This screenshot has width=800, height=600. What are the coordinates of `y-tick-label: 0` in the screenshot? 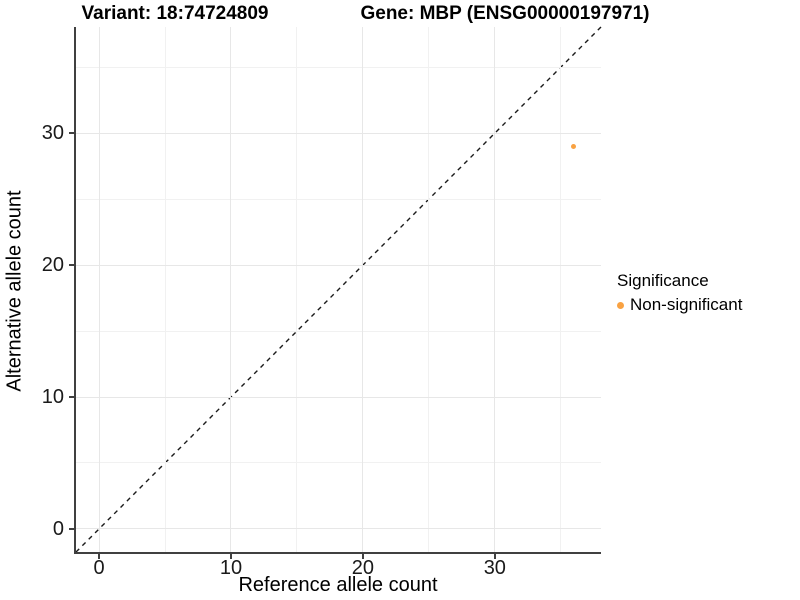 It's located at (58, 528).